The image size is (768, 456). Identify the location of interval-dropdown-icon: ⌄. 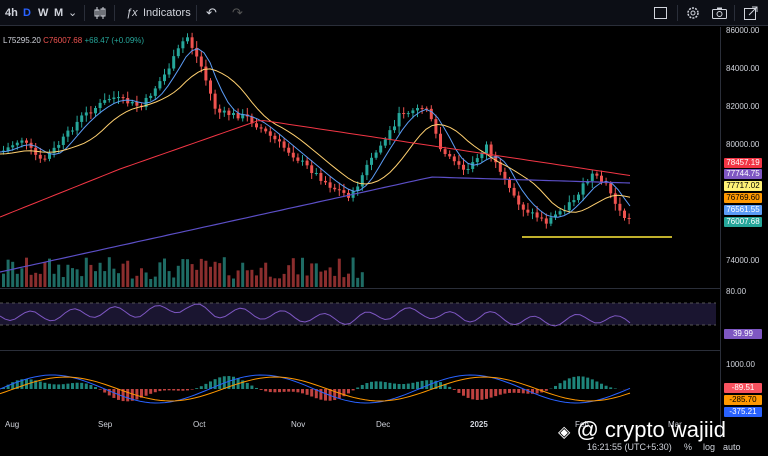
(73, 13).